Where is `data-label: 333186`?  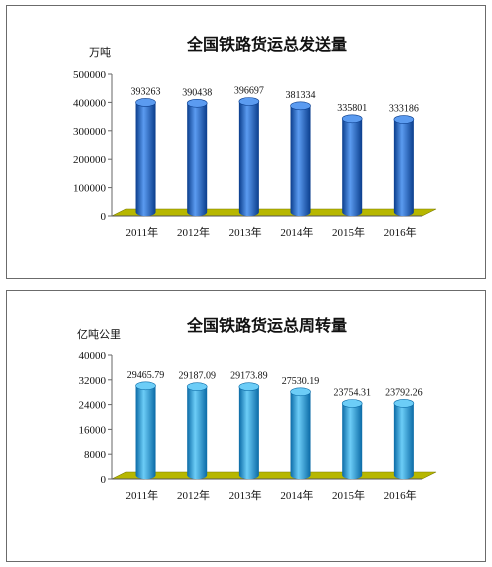
data-label: 333186 is located at coordinates (404, 109).